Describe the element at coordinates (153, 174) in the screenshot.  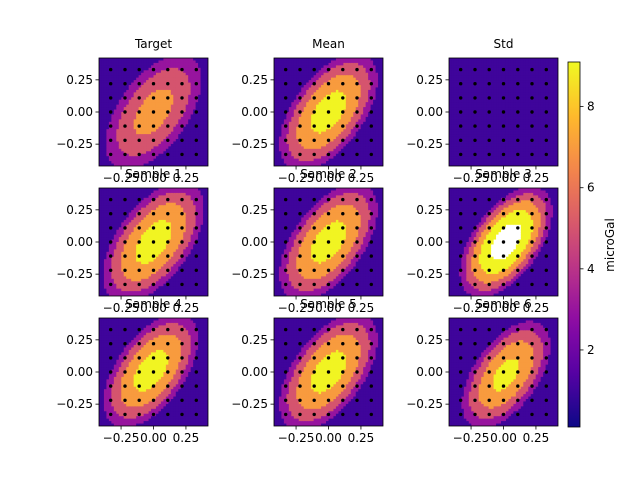
I see `panel-title: Sample 1` at that location.